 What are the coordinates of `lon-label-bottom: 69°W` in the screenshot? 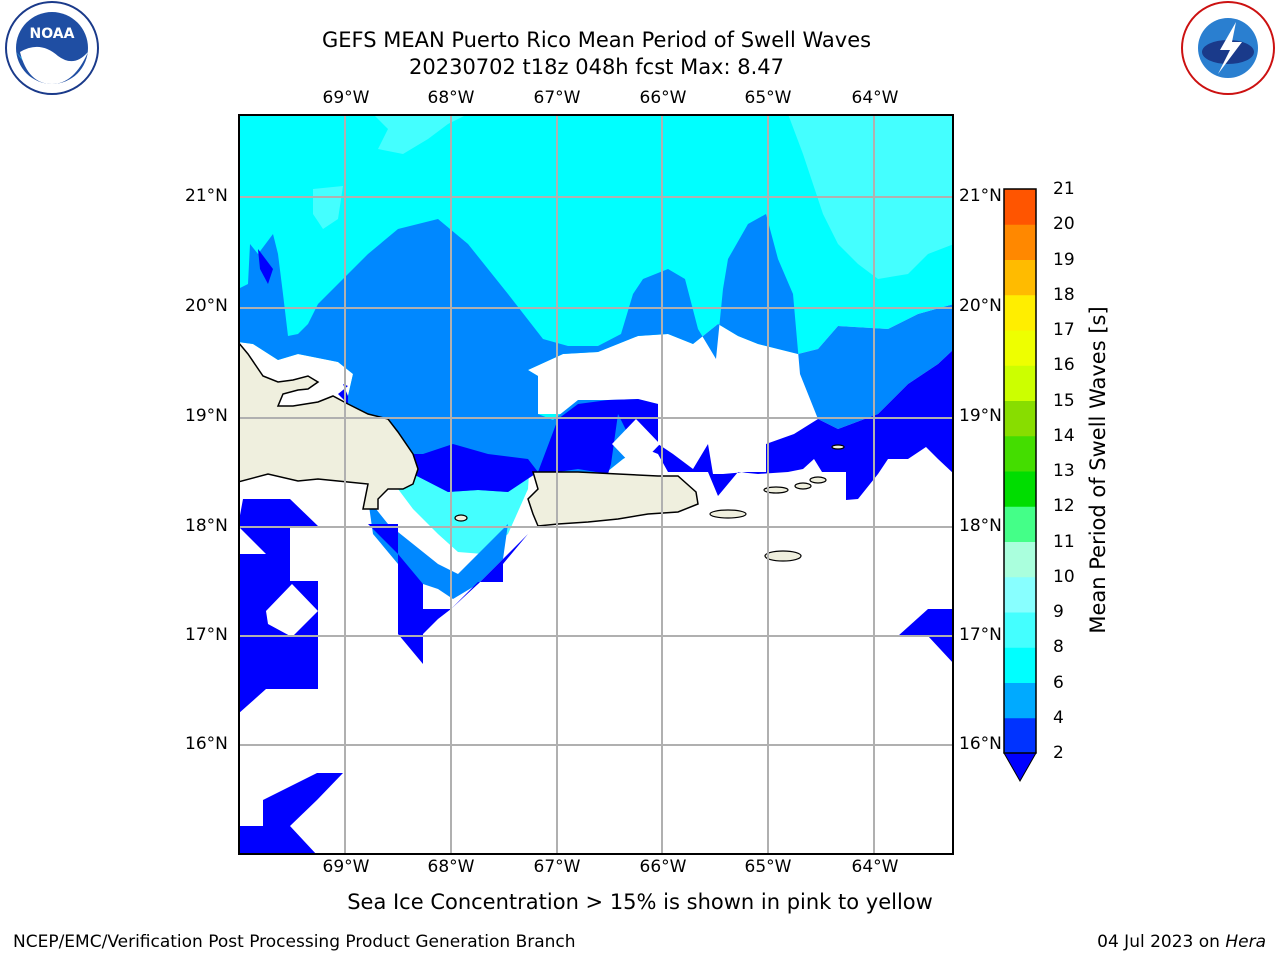 It's located at (346, 867).